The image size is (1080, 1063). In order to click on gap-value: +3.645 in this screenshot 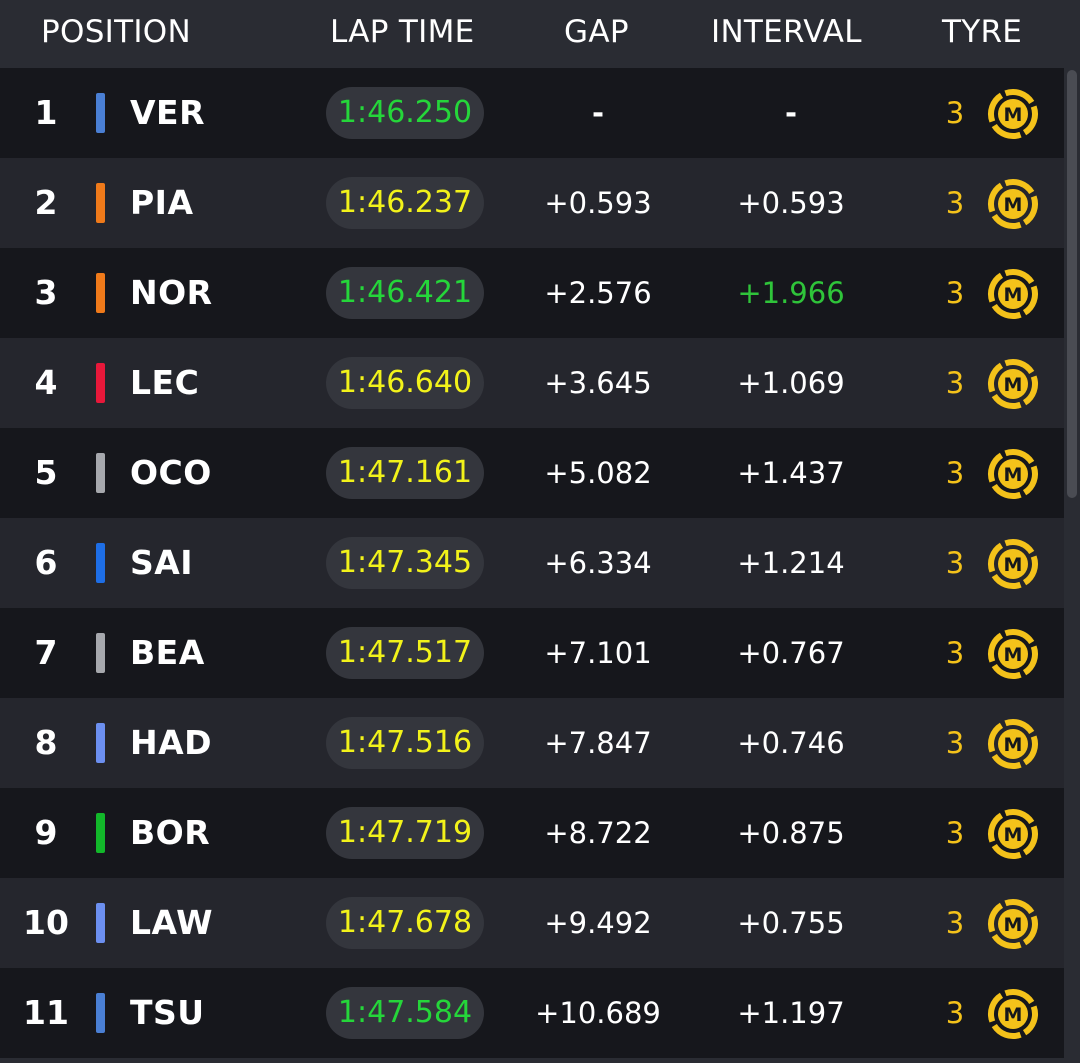, I will do `click(598, 383)`.